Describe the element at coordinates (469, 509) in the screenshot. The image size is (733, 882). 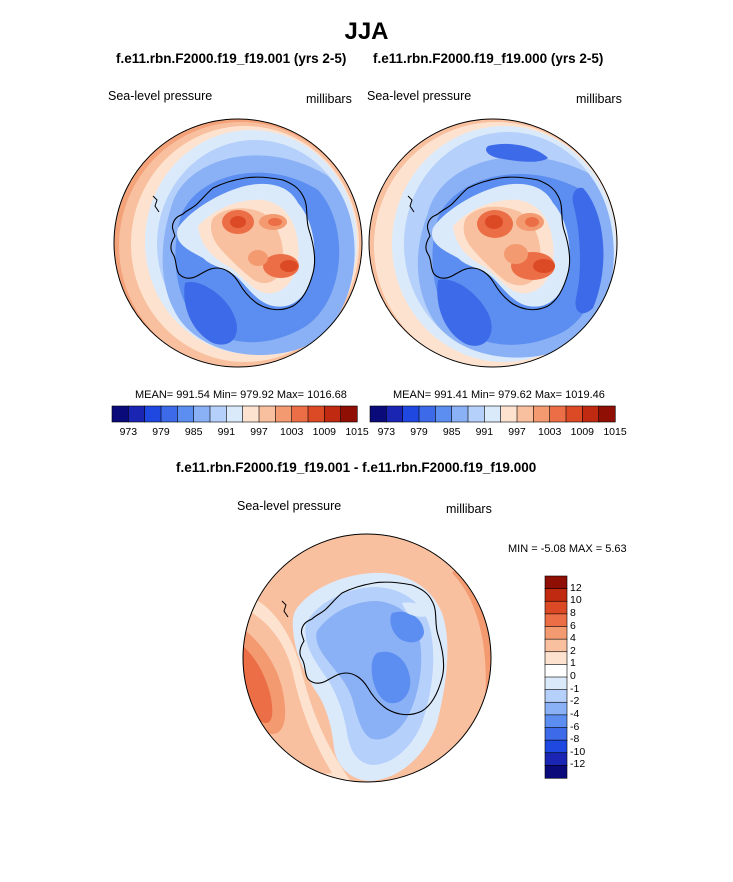
I see `diff-units-label: millibars` at that location.